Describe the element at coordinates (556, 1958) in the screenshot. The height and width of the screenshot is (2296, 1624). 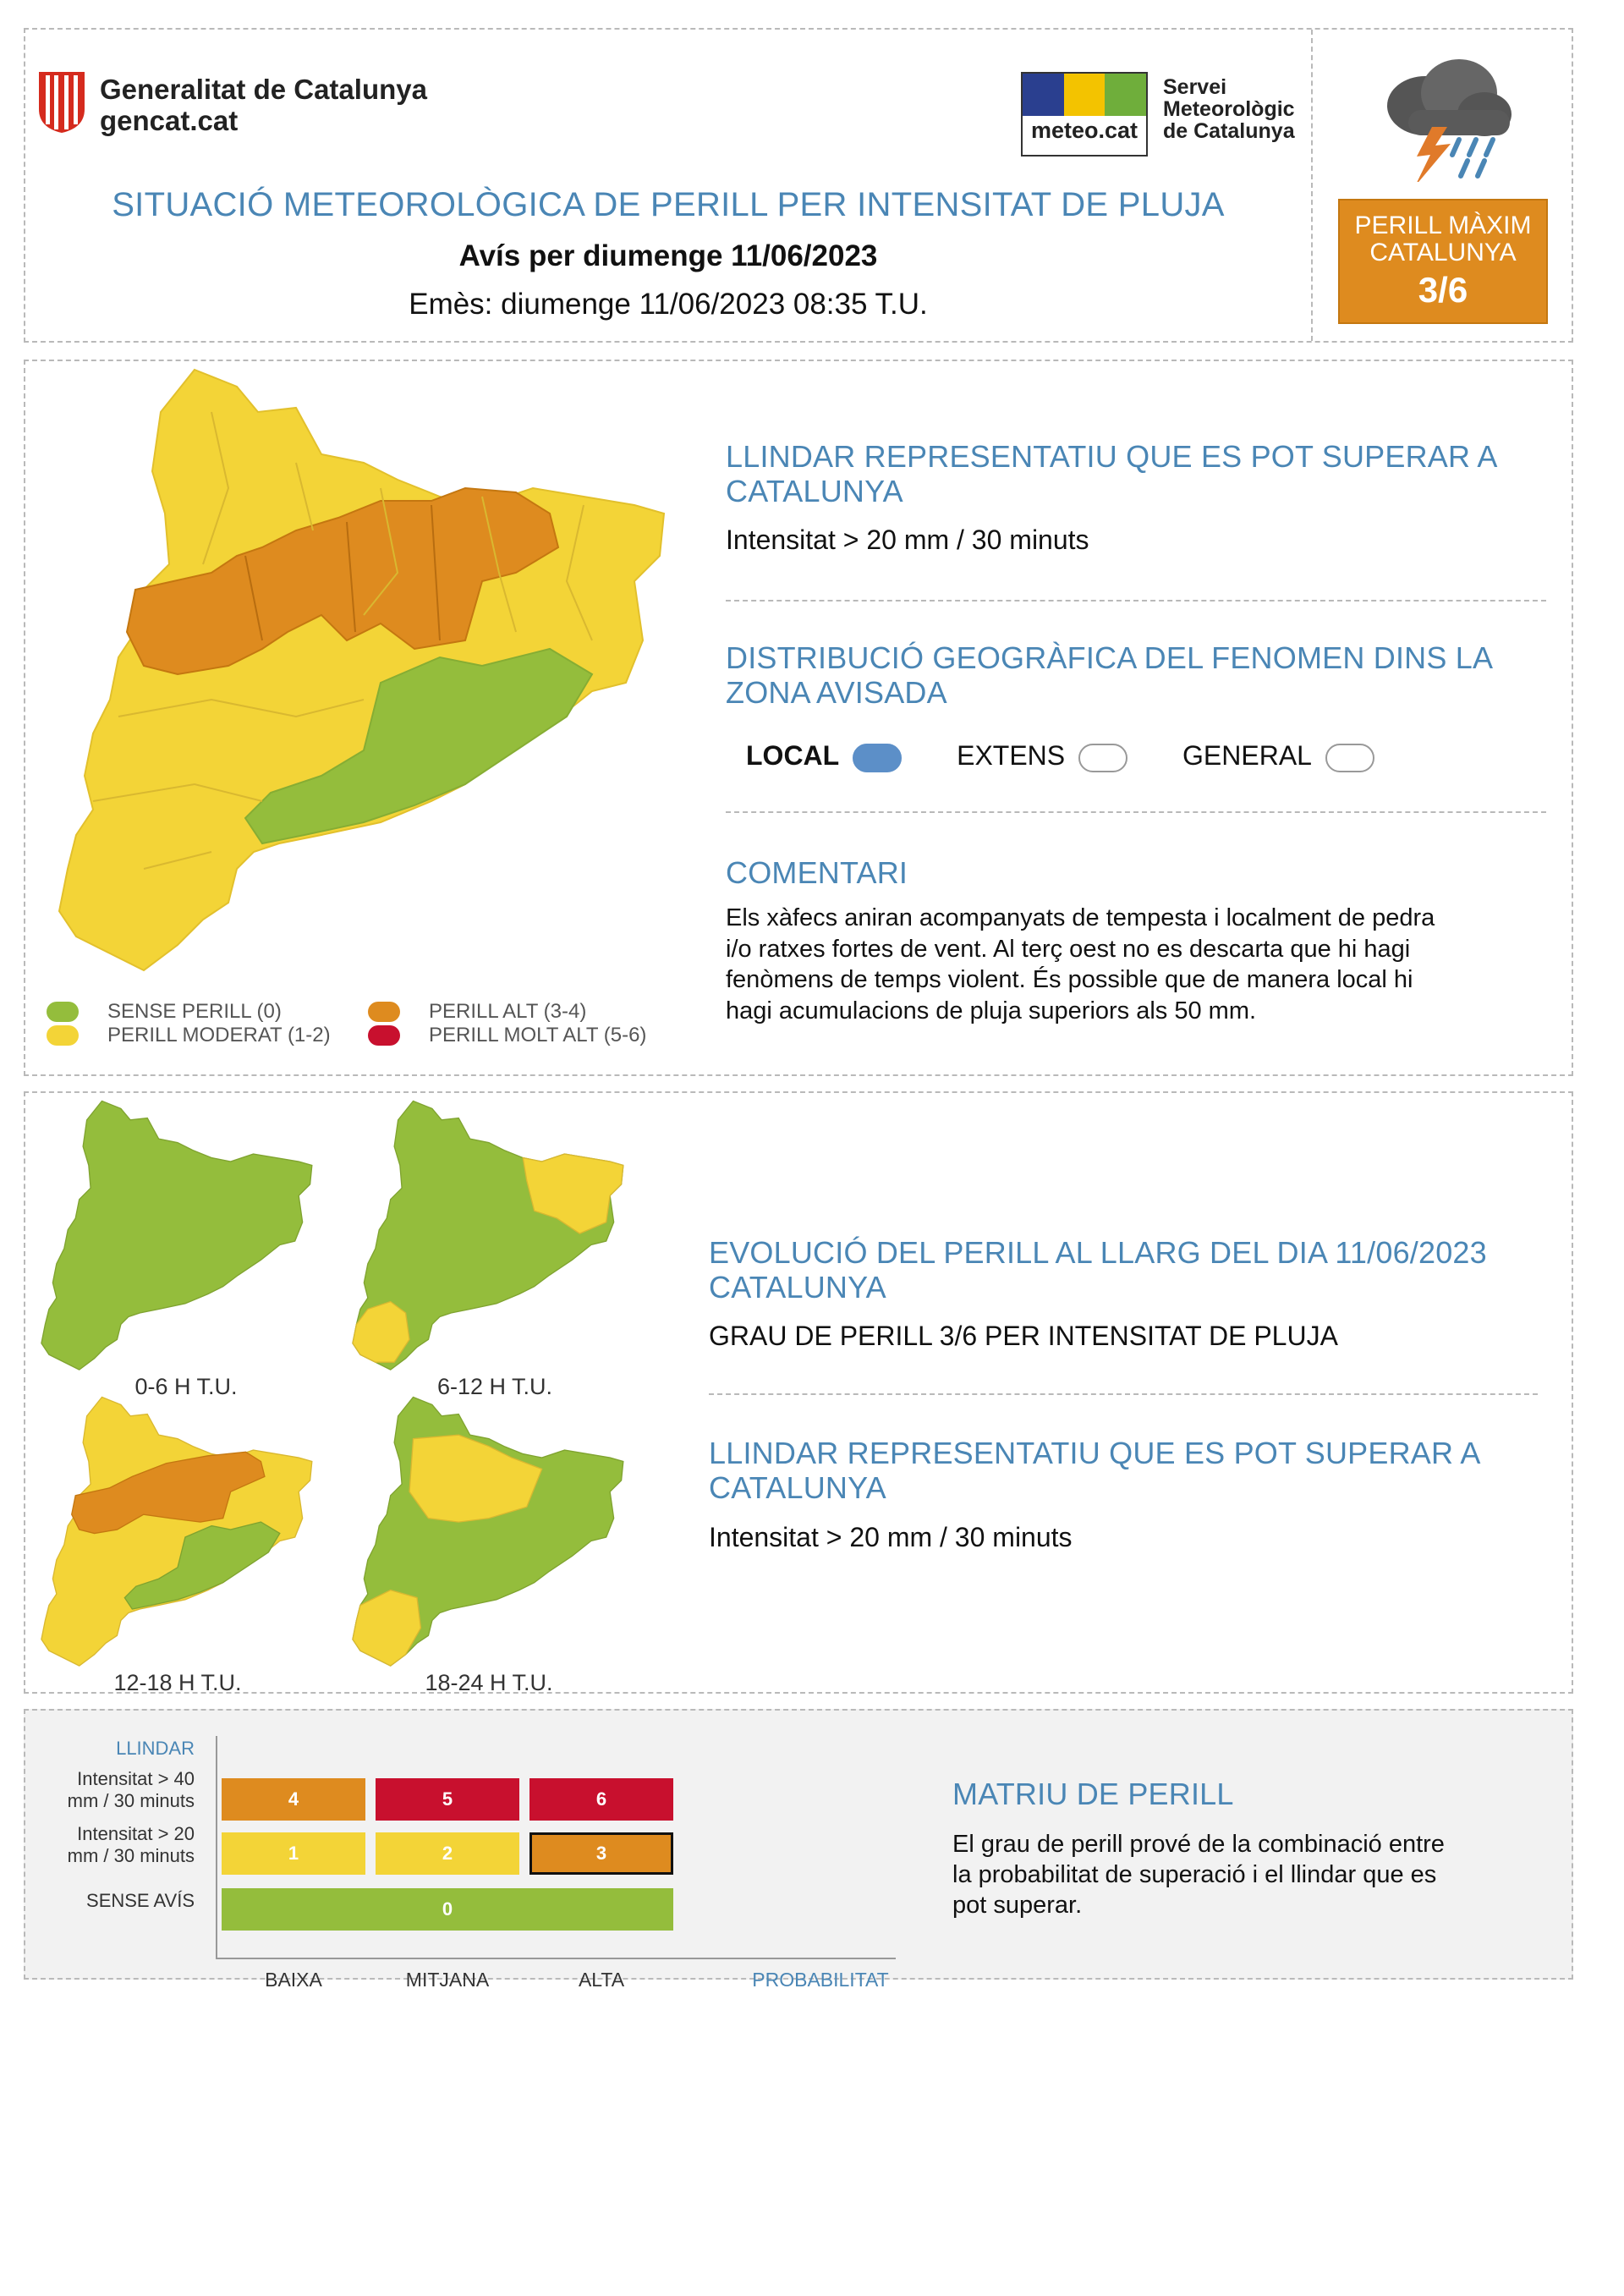
I see `matrix-x-axis` at that location.